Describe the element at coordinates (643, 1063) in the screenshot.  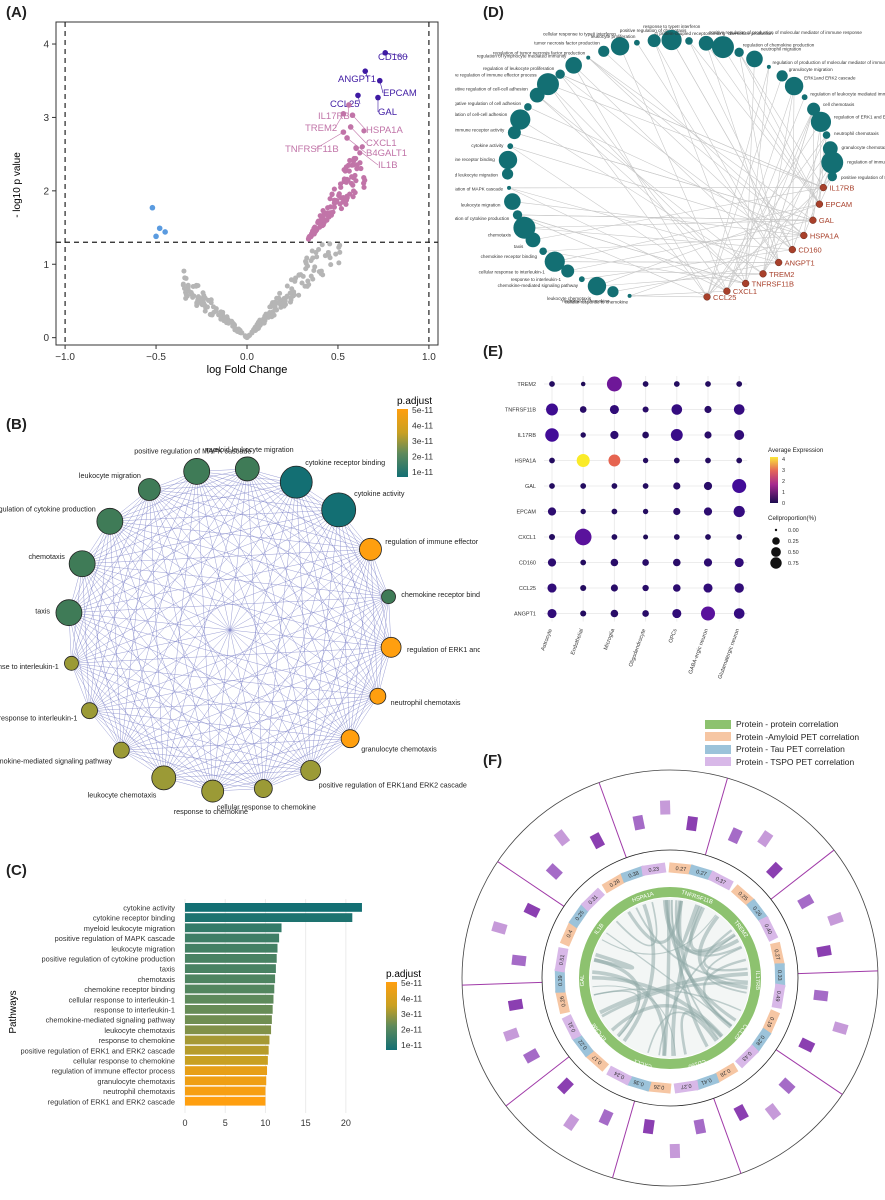
I see `f-protein-label: CXCL1` at that location.